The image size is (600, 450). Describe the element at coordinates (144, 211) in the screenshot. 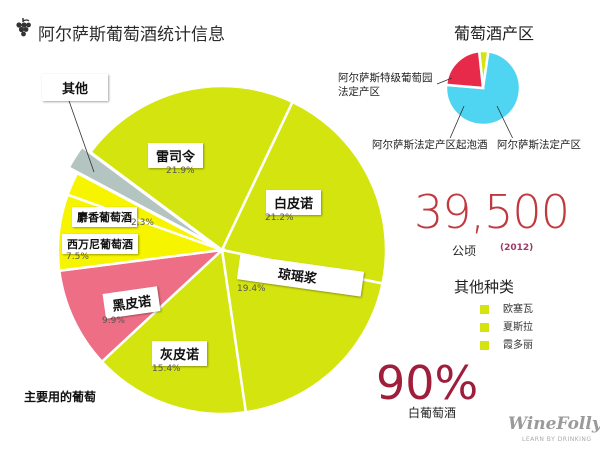

I see `pie-slice-muscat` at that location.